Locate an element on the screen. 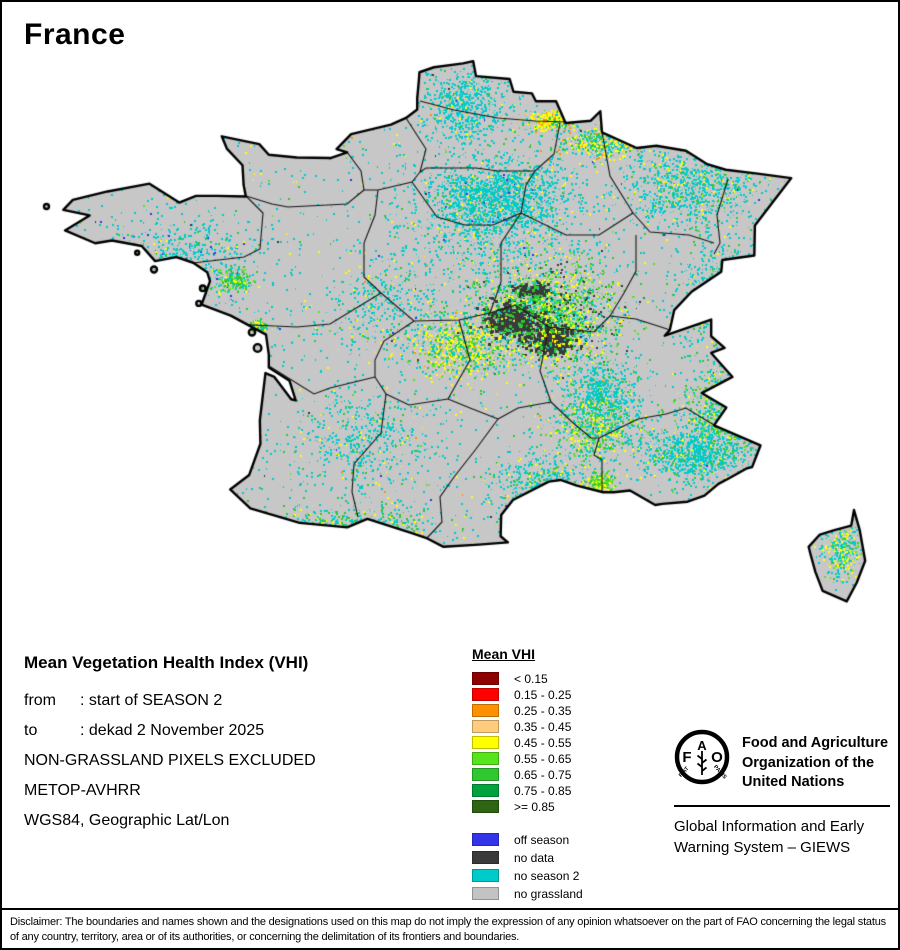  legend-label: 0.25 - 0.35 is located at coordinates (543, 710).